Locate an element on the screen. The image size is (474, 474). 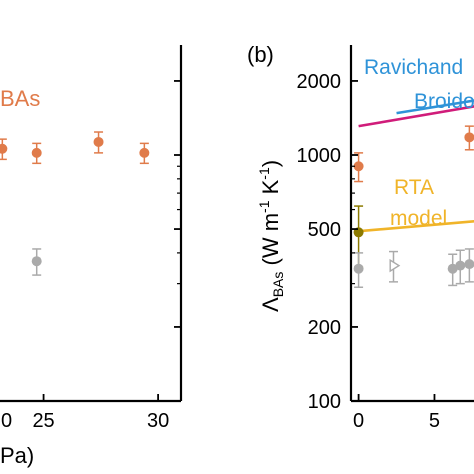
y-label-units-post: ) is located at coordinates (270, 163).